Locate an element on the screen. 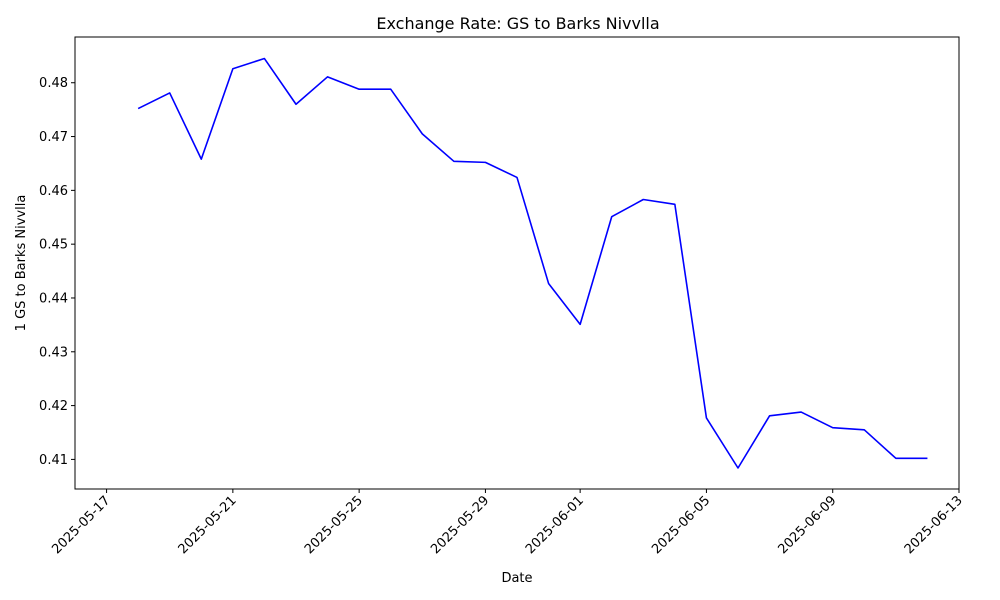  x-tick-label: 2025-06-09 is located at coordinates (808, 525).